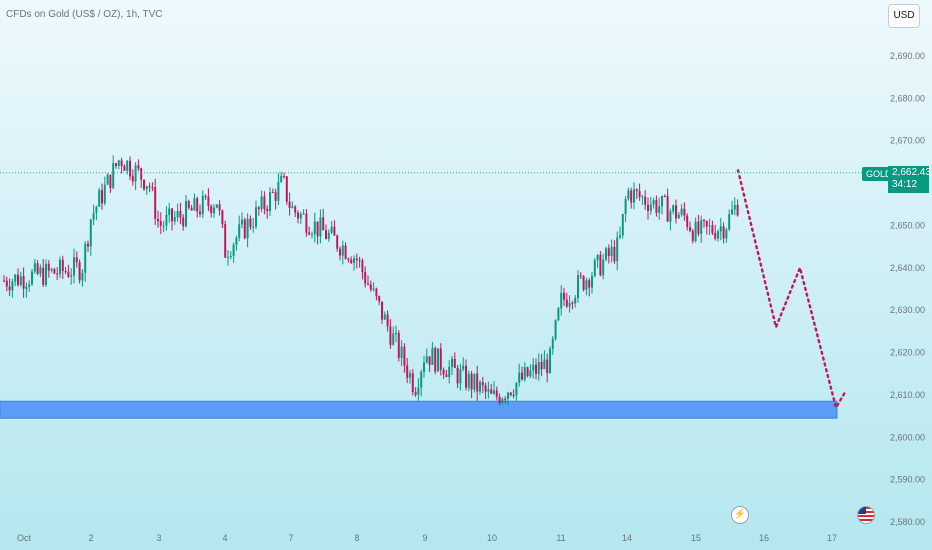 The width and height of the screenshot is (932, 550). What do you see at coordinates (627, 538) in the screenshot?
I see `x-tick-label: 14` at bounding box center [627, 538].